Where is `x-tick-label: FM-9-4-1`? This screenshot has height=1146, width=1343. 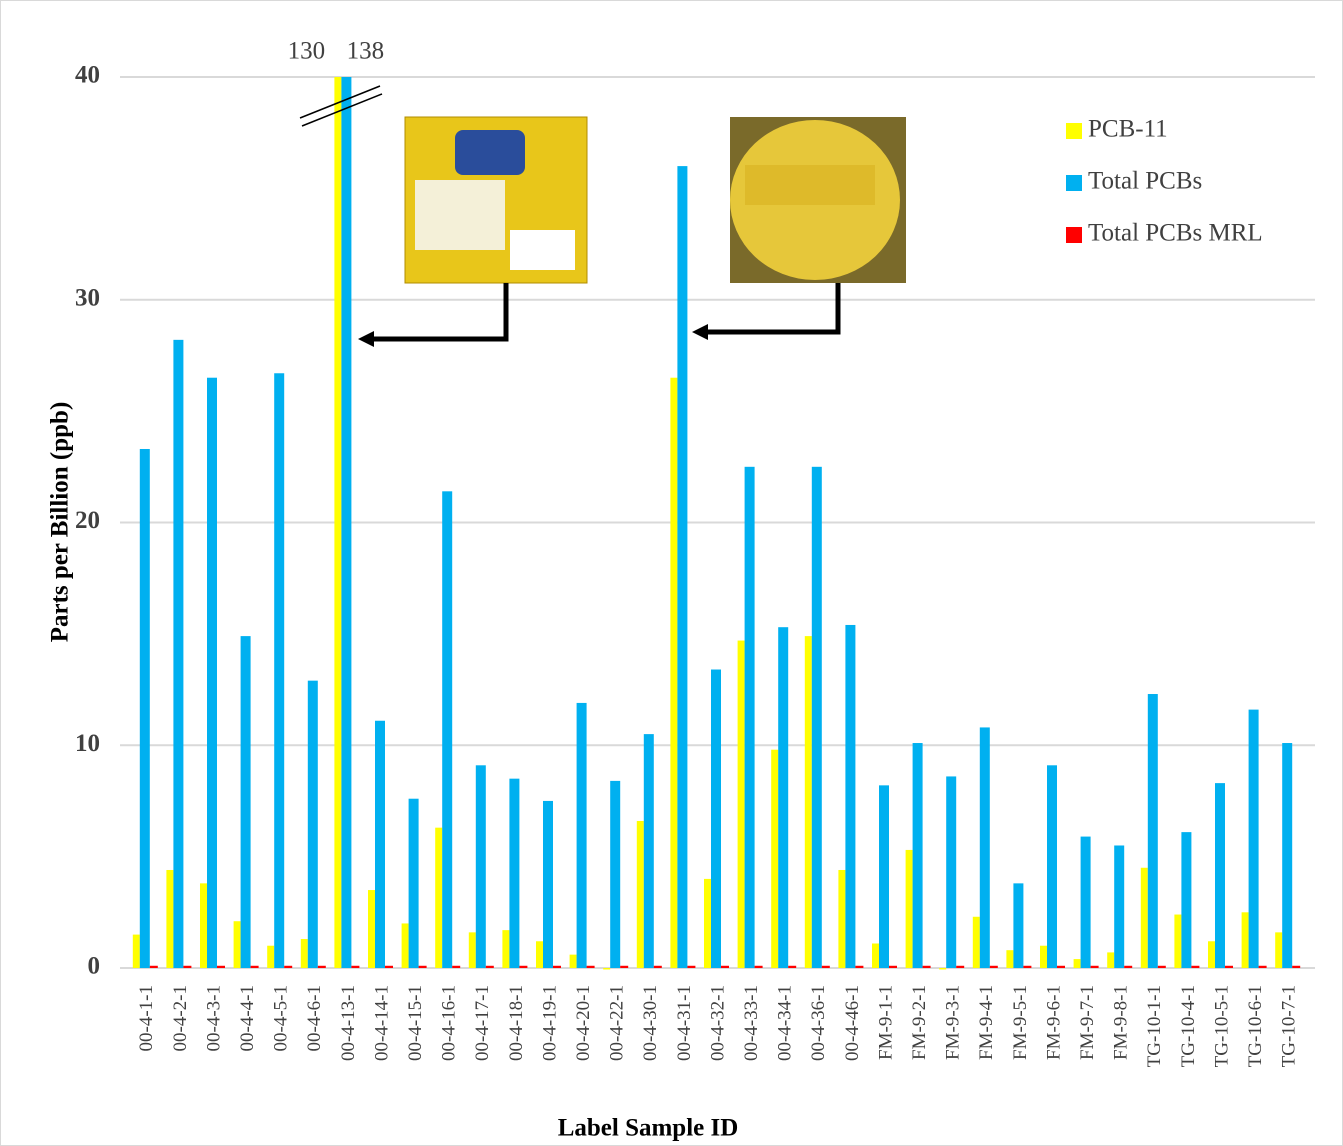
x-tick-label: FM-9-4-1 is located at coordinates (986, 1022).